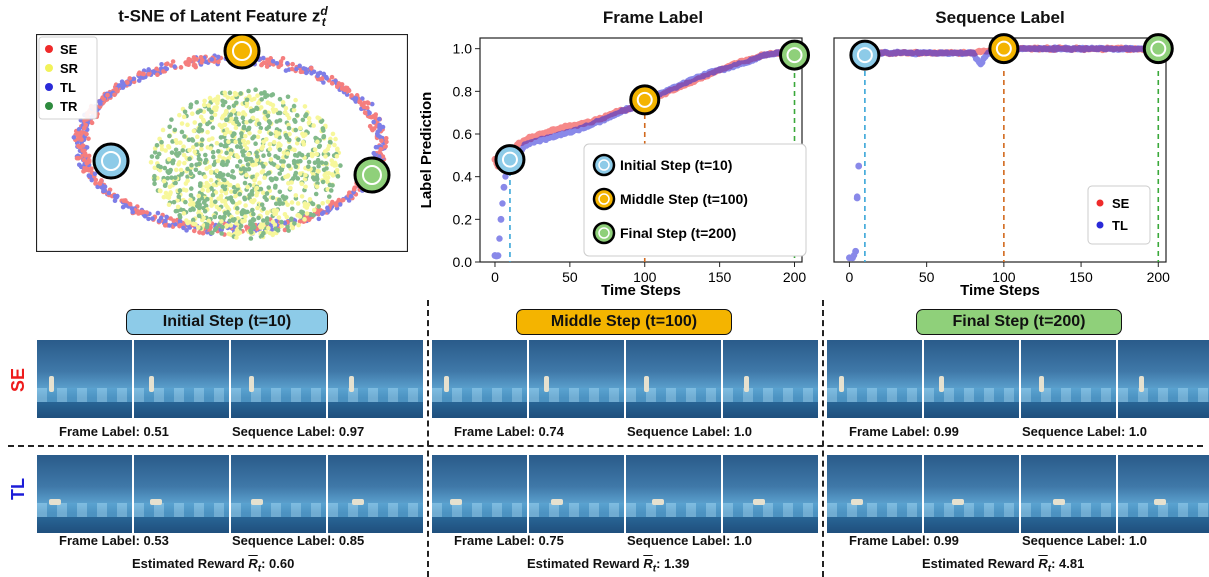 The width and height of the screenshot is (1209, 577). I want to click on legend-label-se: SE, so click(69, 49).